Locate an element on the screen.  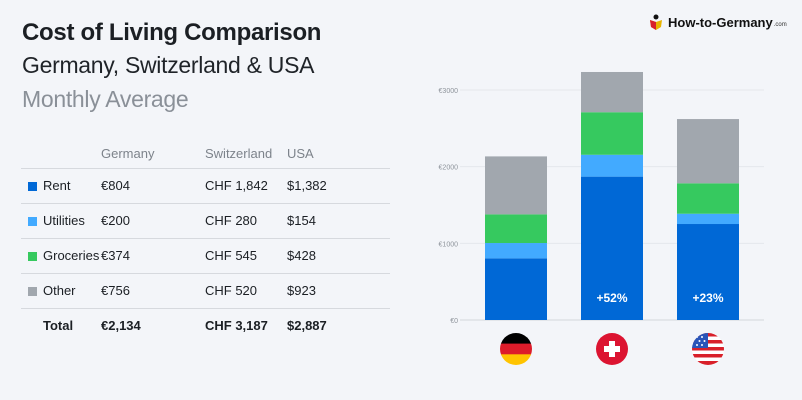
row-label: Other is located at coordinates (59, 290).